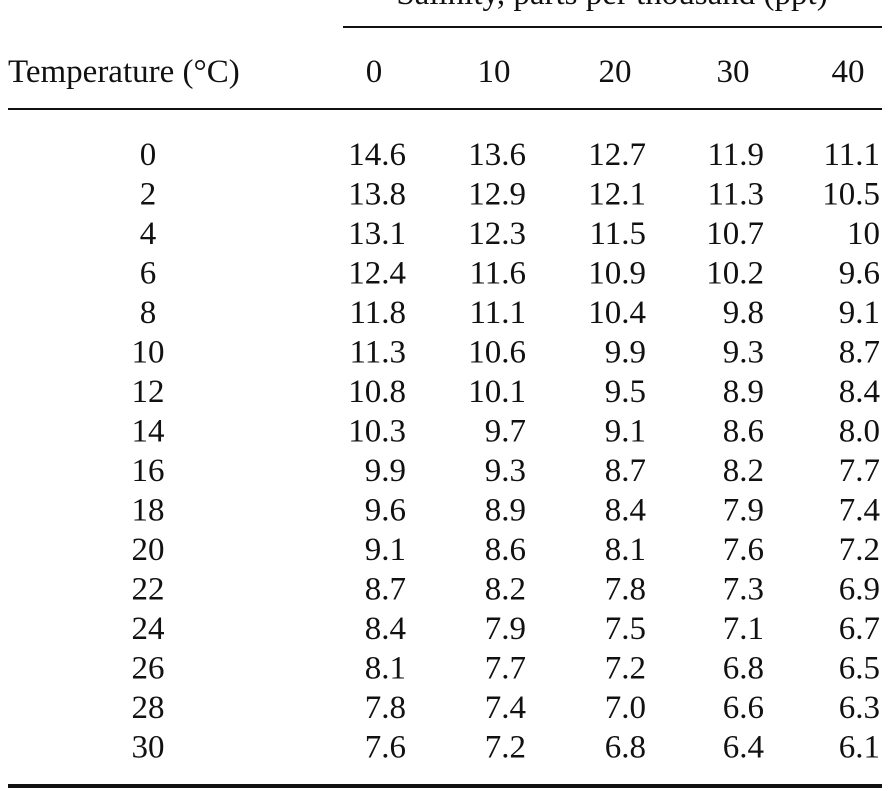 The image size is (890, 791). What do you see at coordinates (497, 353) in the screenshot?
I see `cell: 10.6` at bounding box center [497, 353].